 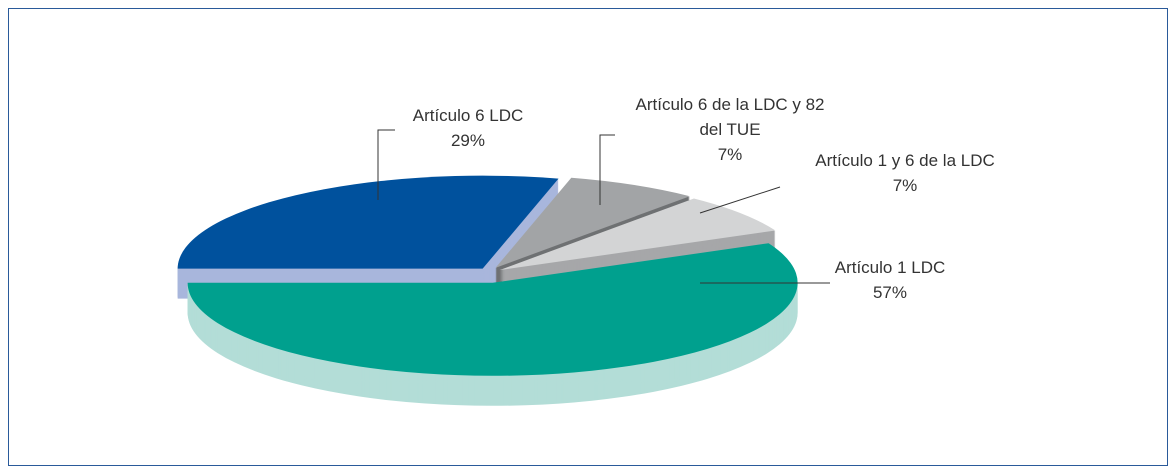 I want to click on category-label: Artículo 6 LDC, so click(x=468, y=115).